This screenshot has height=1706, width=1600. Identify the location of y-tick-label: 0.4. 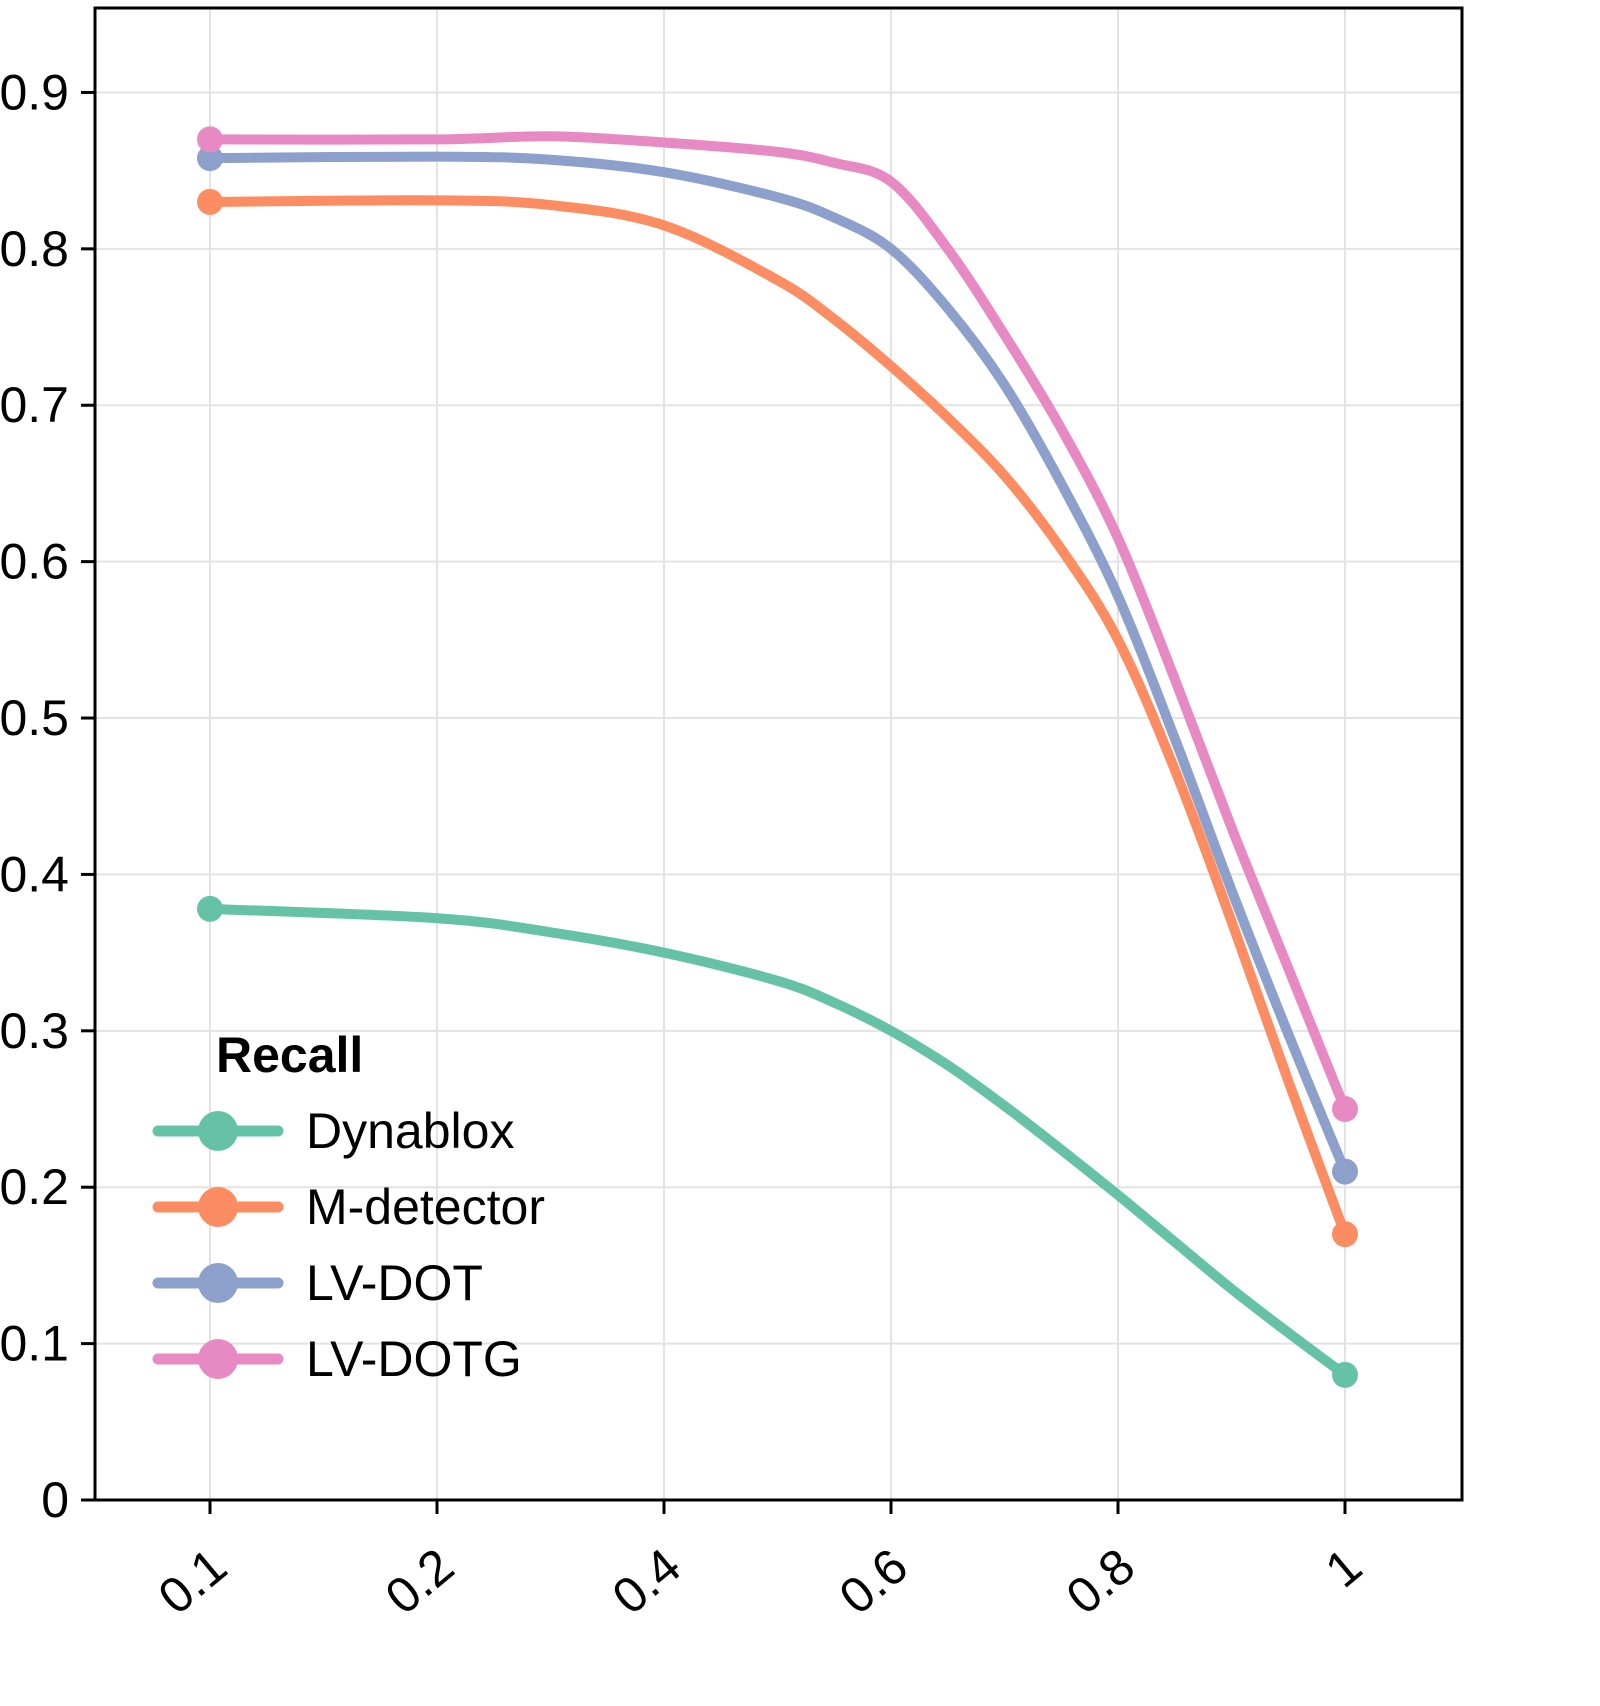
(34, 874).